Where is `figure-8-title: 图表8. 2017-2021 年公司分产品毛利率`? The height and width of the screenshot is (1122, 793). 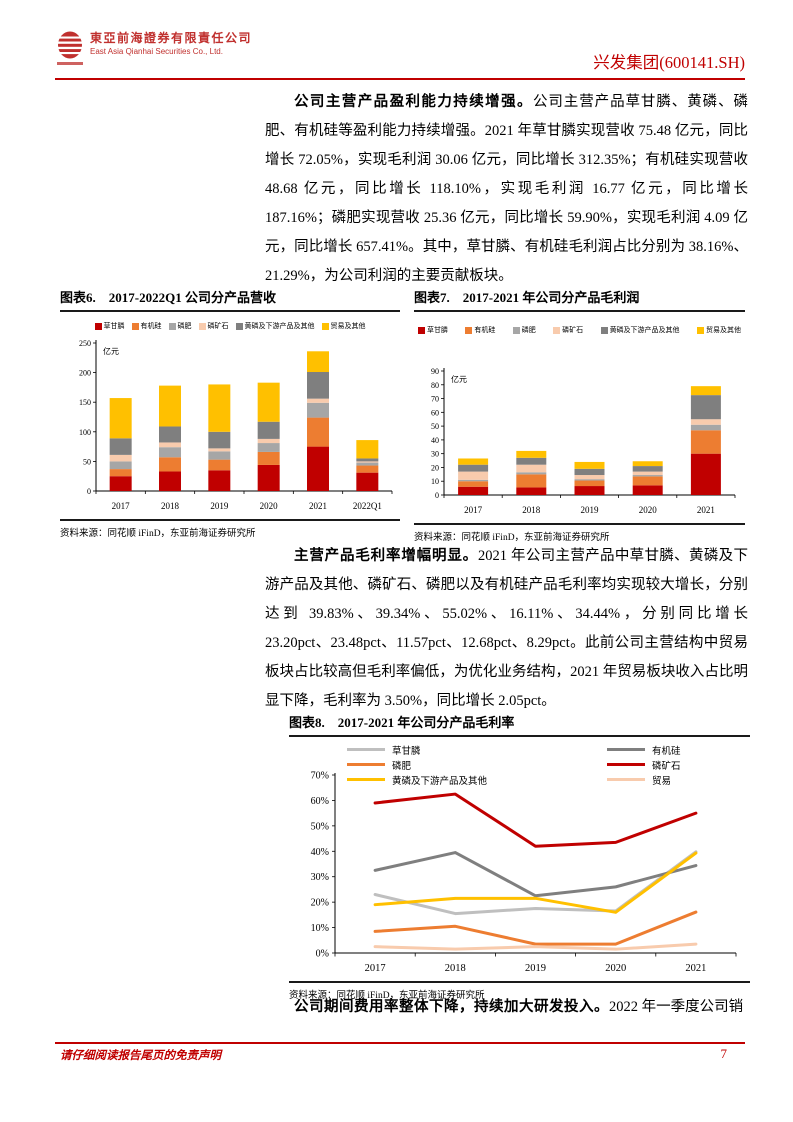 figure-8-title: 图表8. 2017-2021 年公司分产品毛利率 is located at coordinates (519, 725).